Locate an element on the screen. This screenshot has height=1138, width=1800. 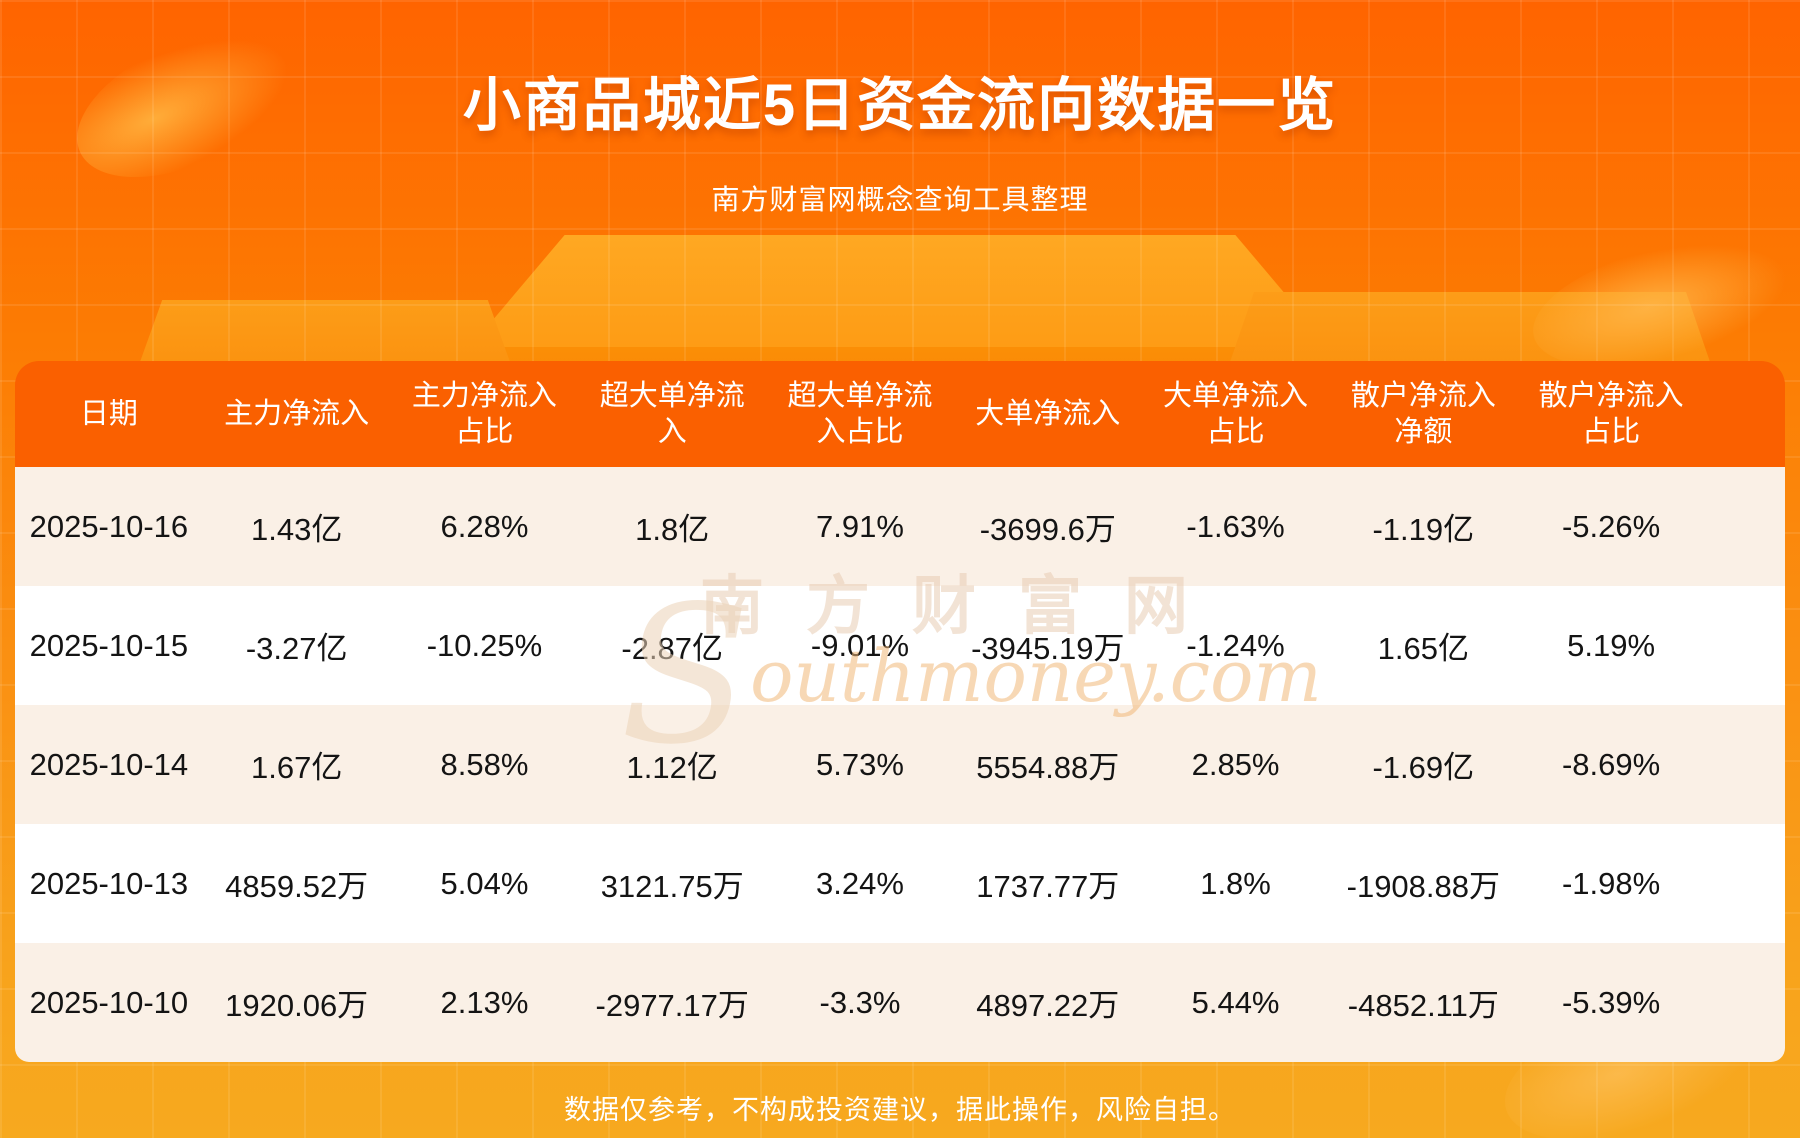
podium-right-top-face is located at coordinates (1470, 327).